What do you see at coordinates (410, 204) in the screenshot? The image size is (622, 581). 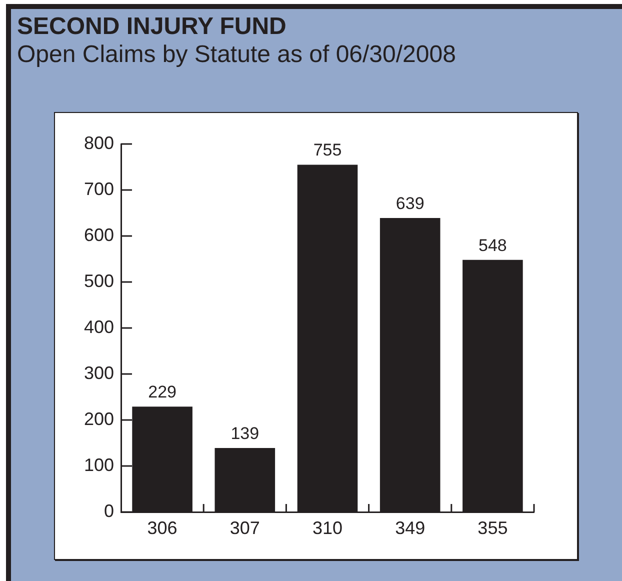 I see `data-label: 639` at bounding box center [410, 204].